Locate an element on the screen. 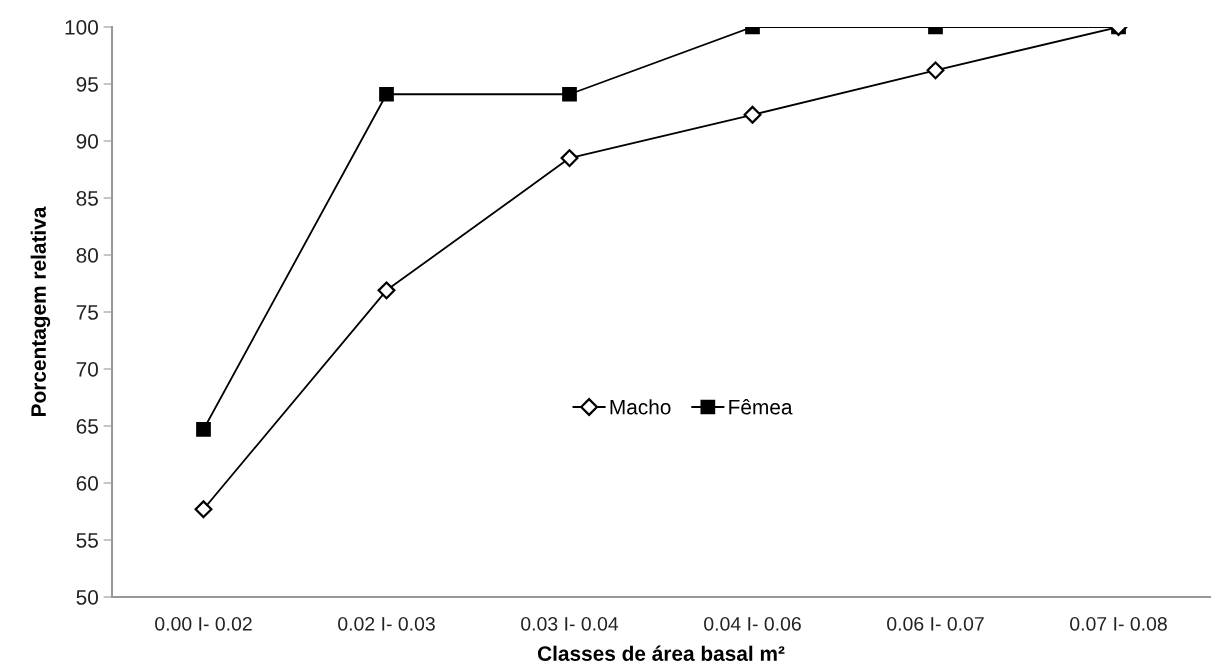 The image size is (1218, 672). x-tick-label: 0.07 I- 0.08 is located at coordinates (1118, 623).